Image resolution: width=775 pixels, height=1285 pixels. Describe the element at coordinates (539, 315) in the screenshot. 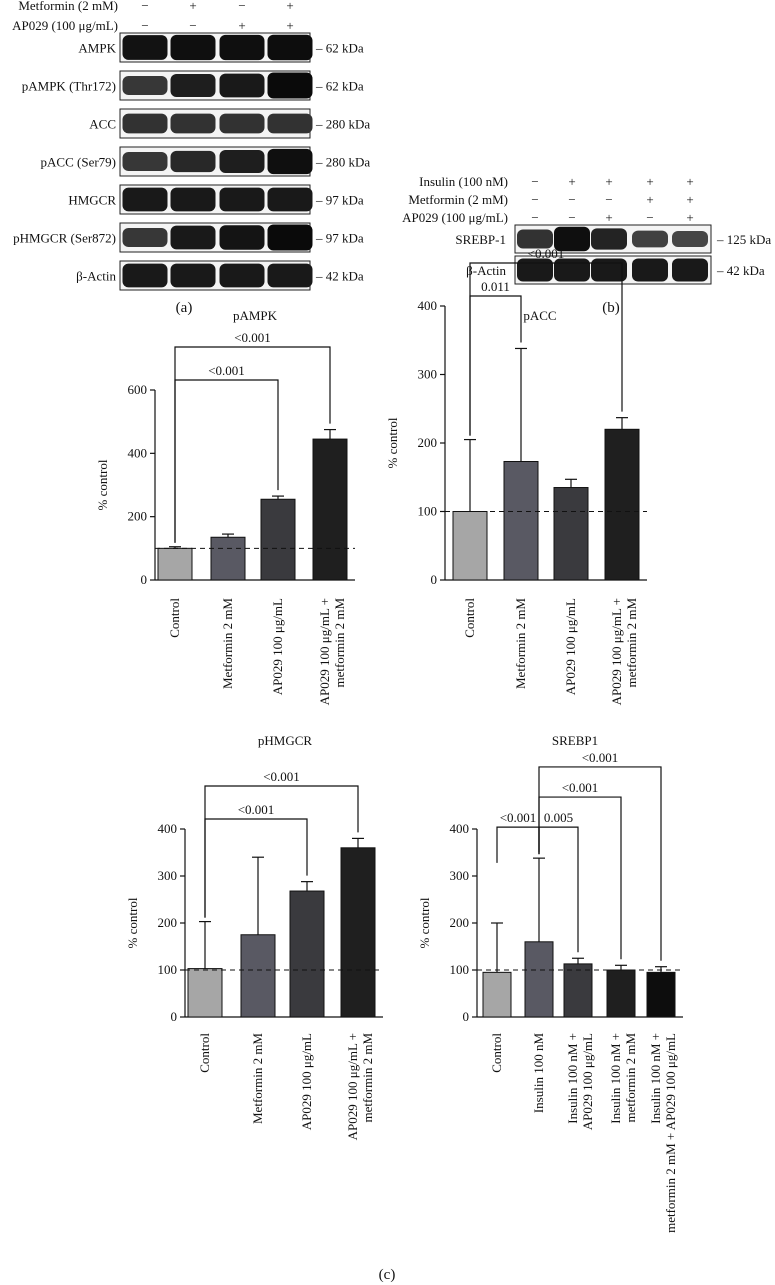

I see `chart-title: pACC` at that location.